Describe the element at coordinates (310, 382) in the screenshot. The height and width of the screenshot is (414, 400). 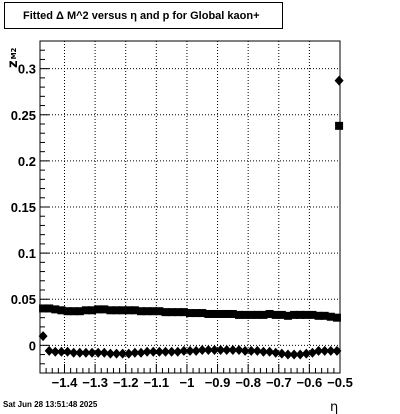
I see `x-tick-label: −0.6` at that location.